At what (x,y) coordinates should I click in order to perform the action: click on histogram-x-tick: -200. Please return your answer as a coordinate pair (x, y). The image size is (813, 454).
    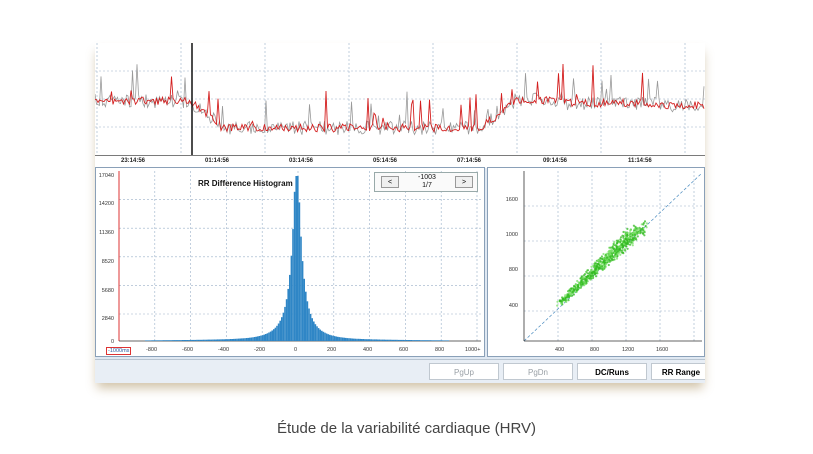
    Looking at the image, I should click on (260, 350).